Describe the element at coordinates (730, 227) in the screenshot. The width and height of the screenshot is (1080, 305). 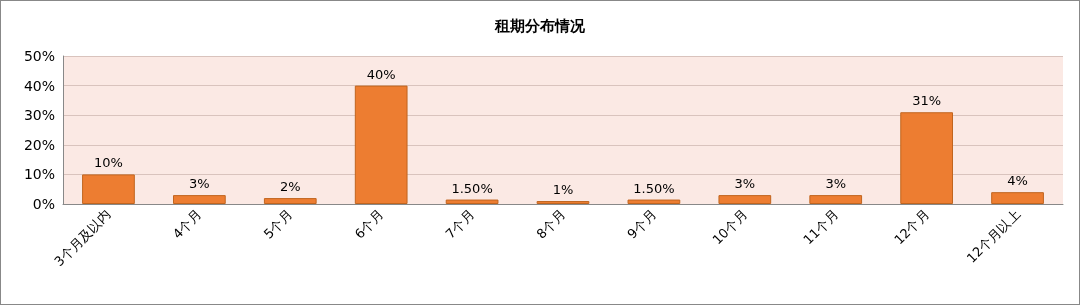
I see `x-tick-label: 10个月` at that location.